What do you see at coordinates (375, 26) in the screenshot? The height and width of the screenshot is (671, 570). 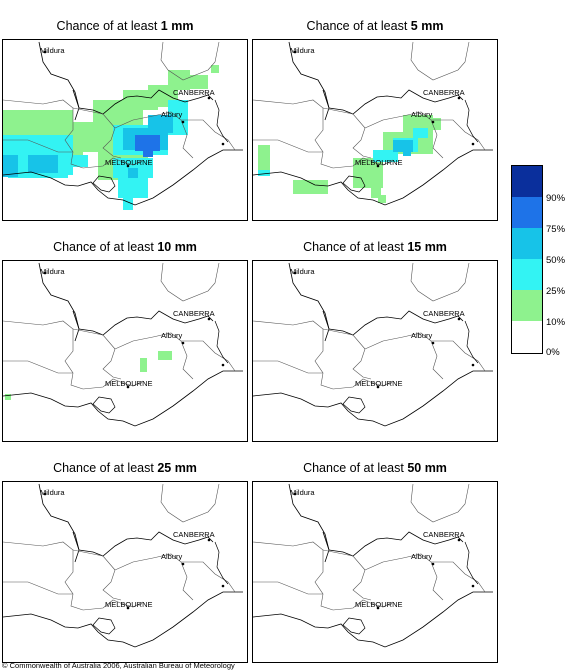 I see `panel-title-5mm: Chance of at least 5 mm` at bounding box center [375, 26].